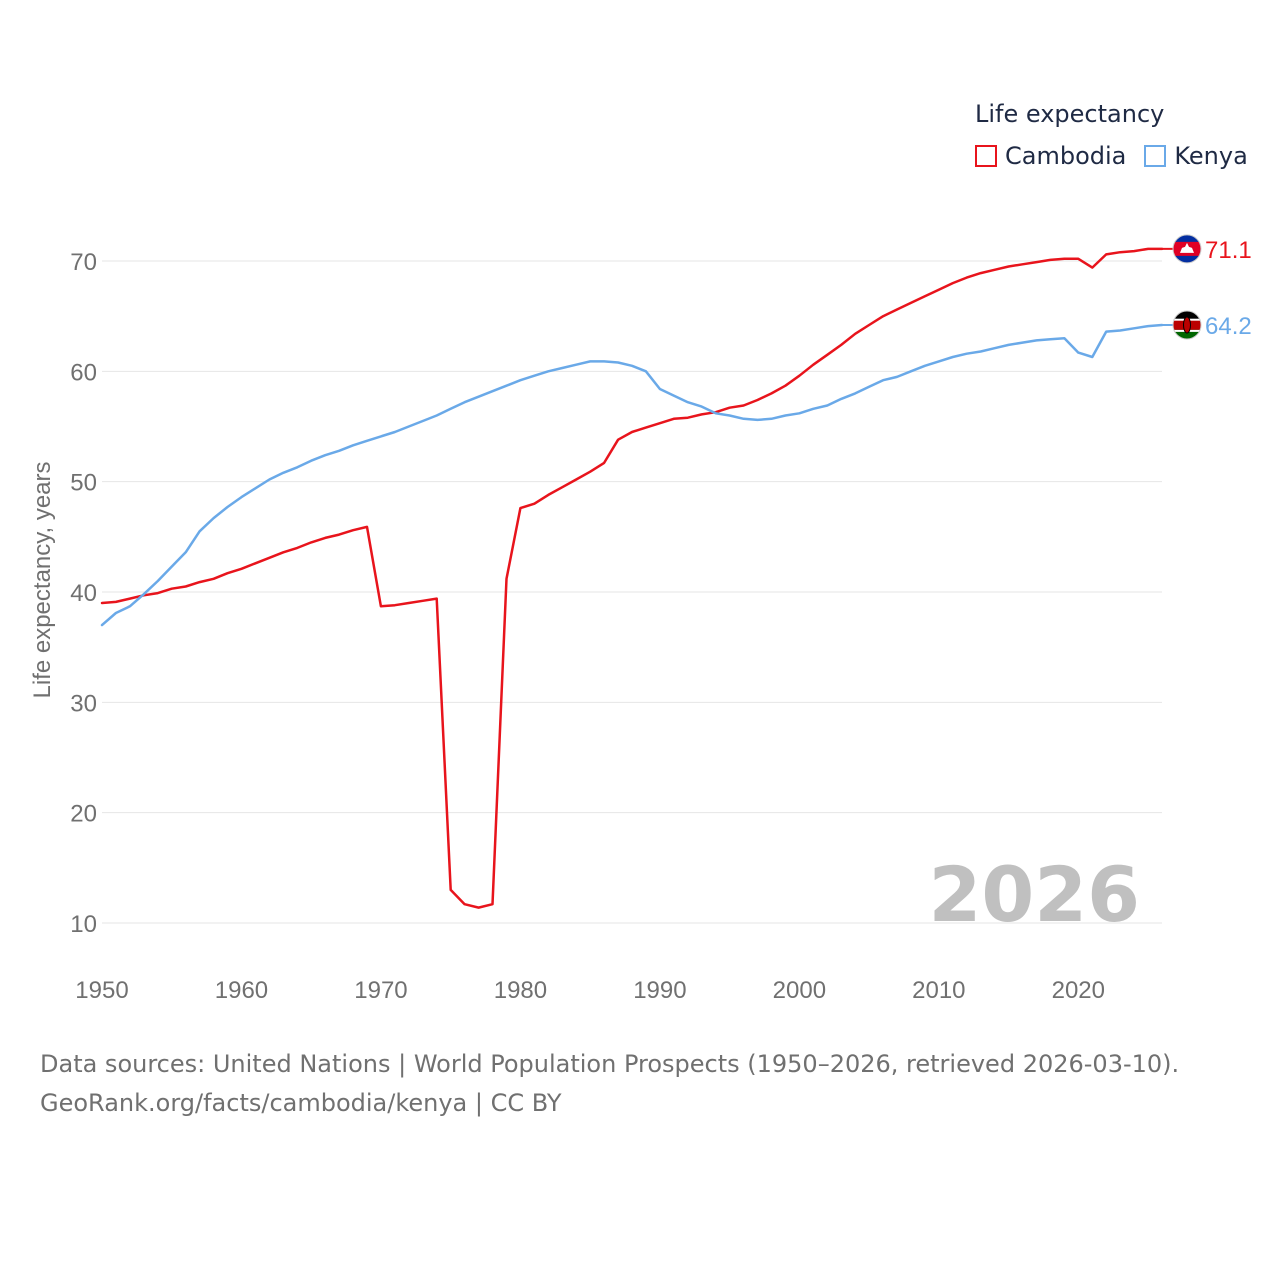 The width and height of the screenshot is (1280, 1280). I want to click on y-tick-label-50: 50, so click(83, 483).